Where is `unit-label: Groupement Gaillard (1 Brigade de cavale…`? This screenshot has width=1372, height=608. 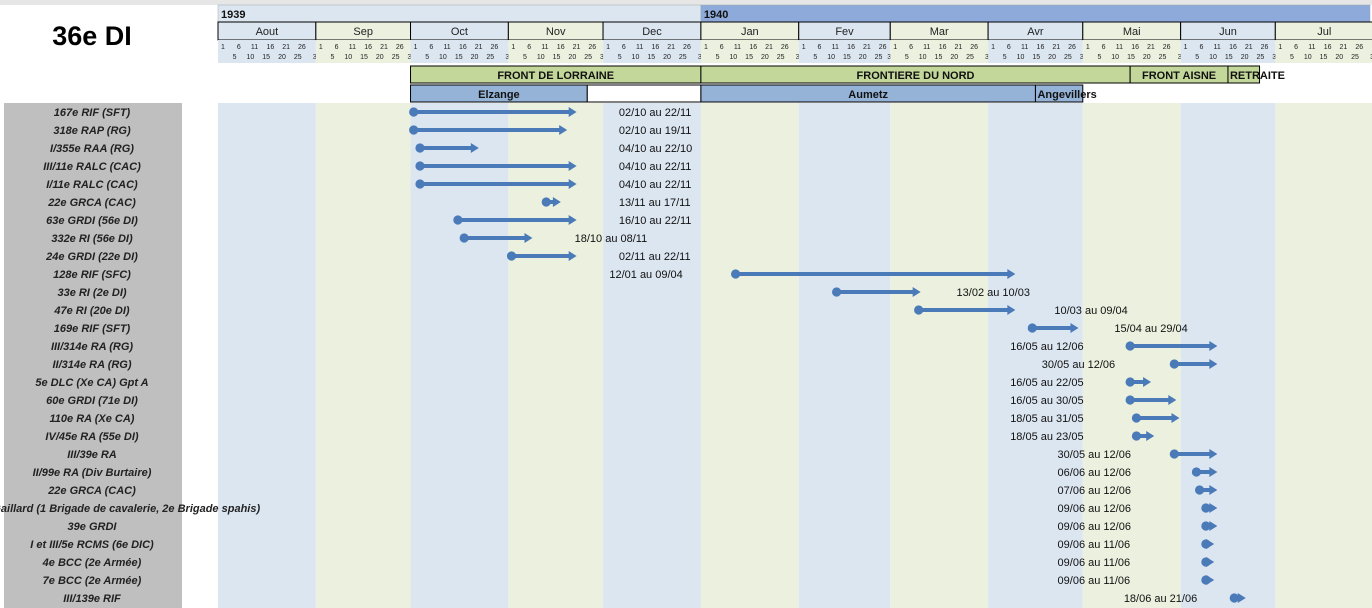
unit-label: Groupement Gaillard (1 Brigade de cavale… is located at coordinates (130, 509).